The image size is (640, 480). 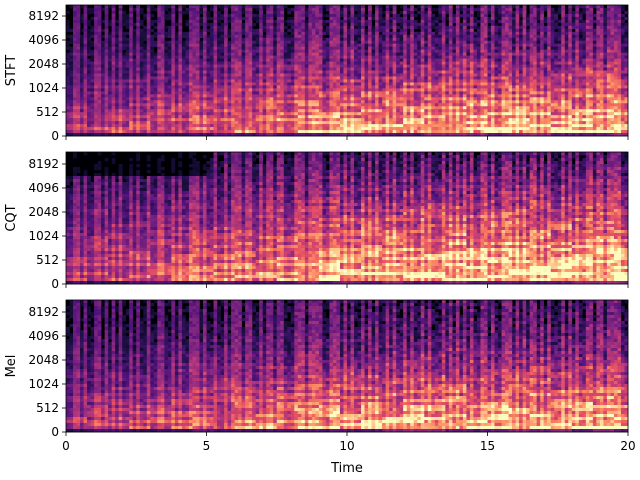 I want to click on x-tick-label: 0, so click(x=66, y=446).